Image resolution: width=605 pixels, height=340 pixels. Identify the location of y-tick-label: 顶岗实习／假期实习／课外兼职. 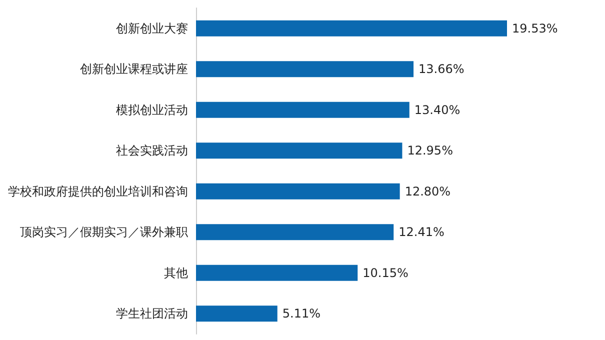
(104, 232).